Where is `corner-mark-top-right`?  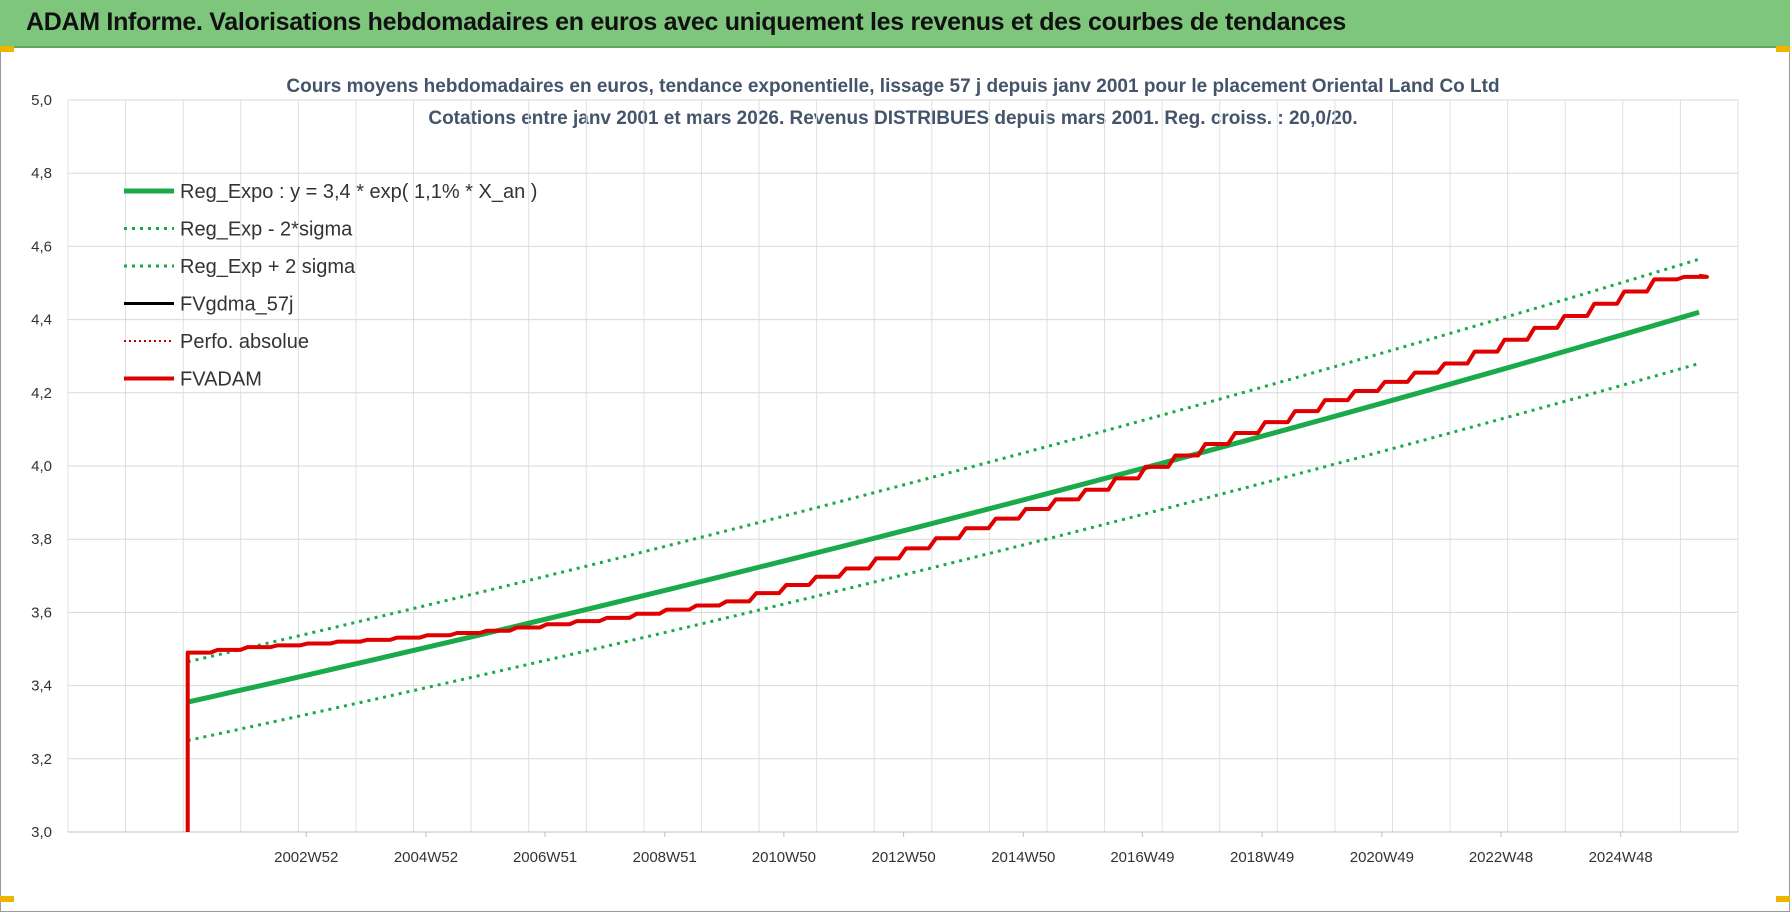
corner-mark-top-right is located at coordinates (1783, 49).